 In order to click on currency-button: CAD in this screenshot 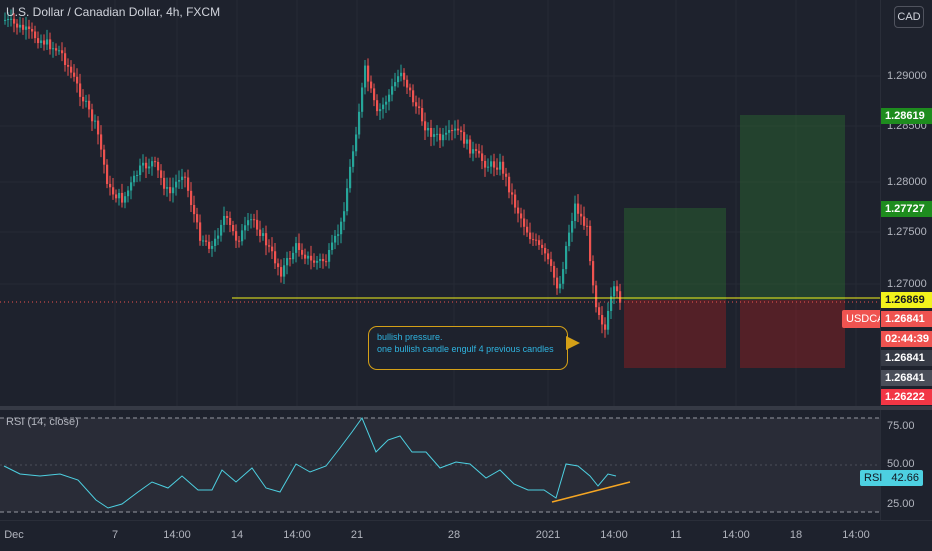, I will do `click(909, 17)`.